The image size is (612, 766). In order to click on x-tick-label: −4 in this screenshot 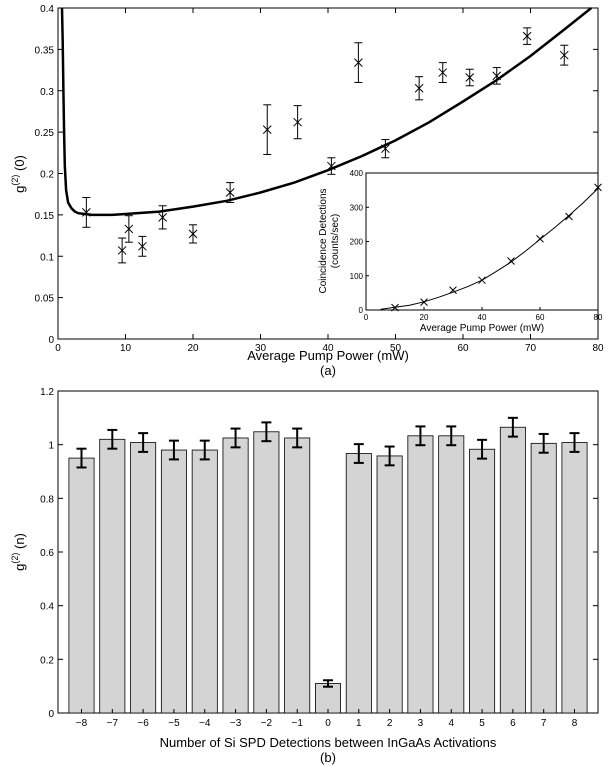, I will do `click(205, 723)`.